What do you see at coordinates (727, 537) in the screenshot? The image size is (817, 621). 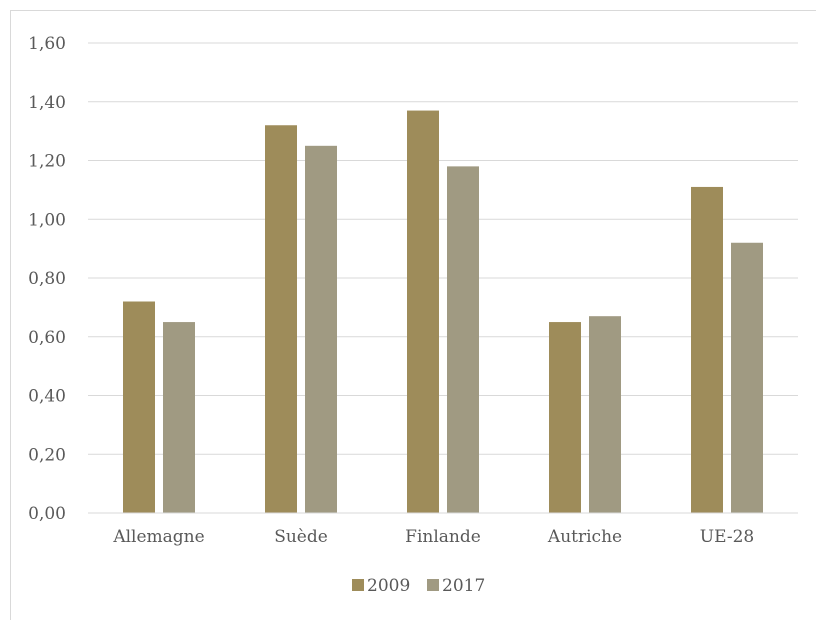 I see `x-tick-label: UE-28` at bounding box center [727, 537].